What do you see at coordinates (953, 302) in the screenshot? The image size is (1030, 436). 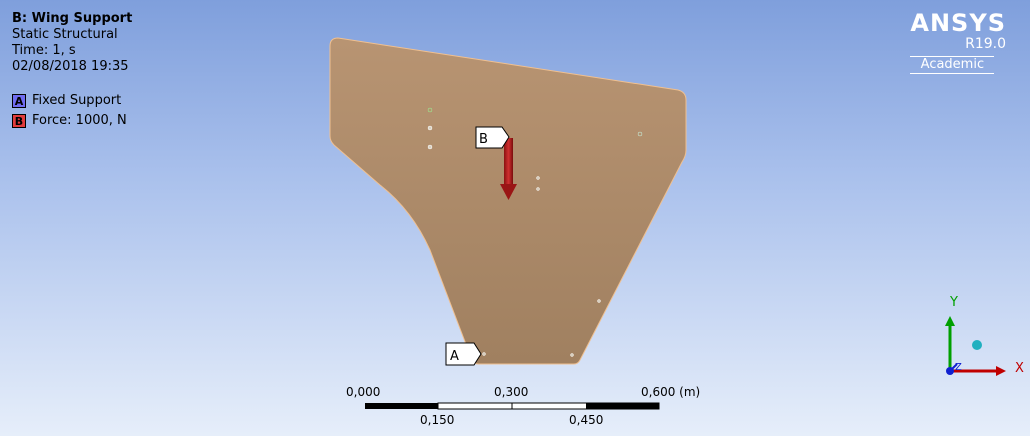 I see `triad-y-label: Y` at bounding box center [953, 302].